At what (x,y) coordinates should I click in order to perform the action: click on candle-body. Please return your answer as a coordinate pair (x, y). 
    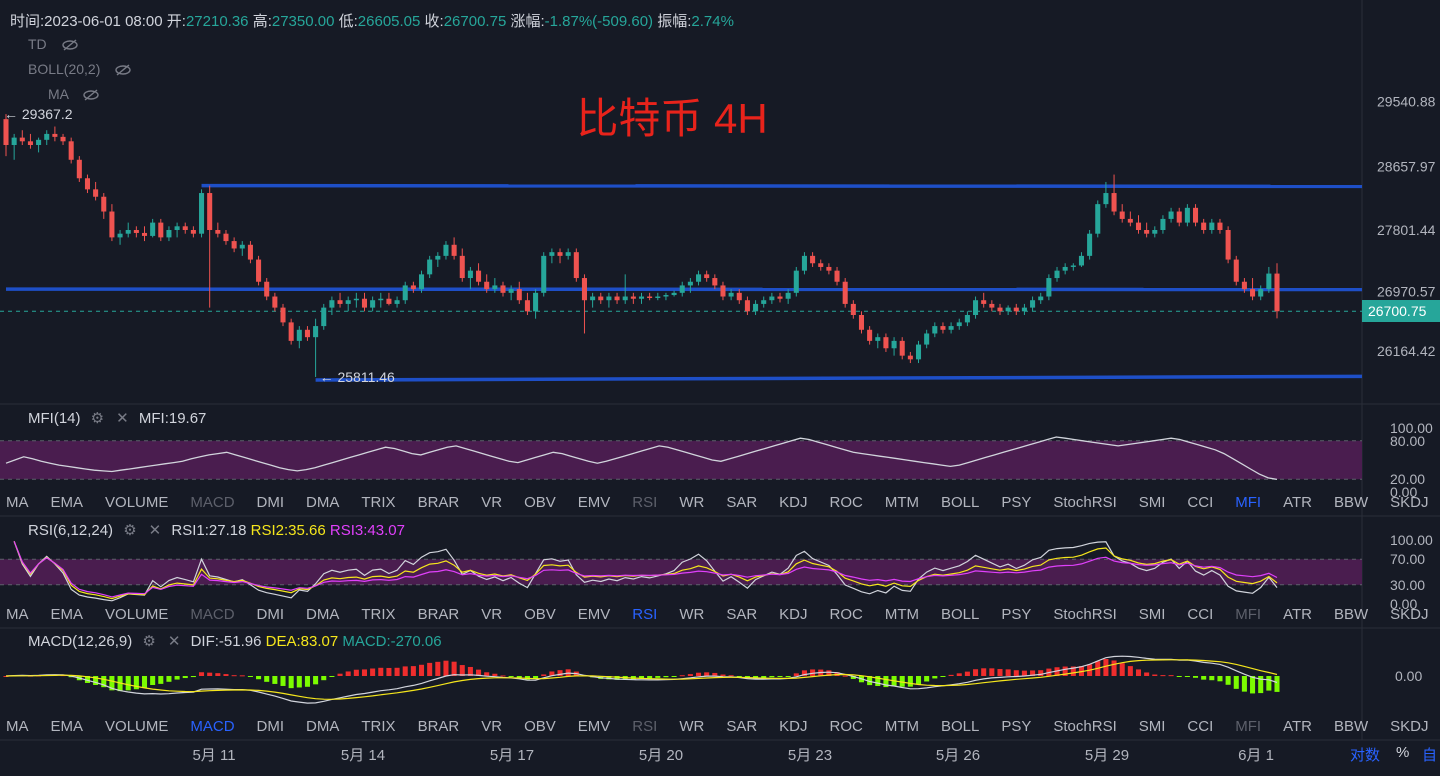
    Looking at the image, I should click on (1130, 221).